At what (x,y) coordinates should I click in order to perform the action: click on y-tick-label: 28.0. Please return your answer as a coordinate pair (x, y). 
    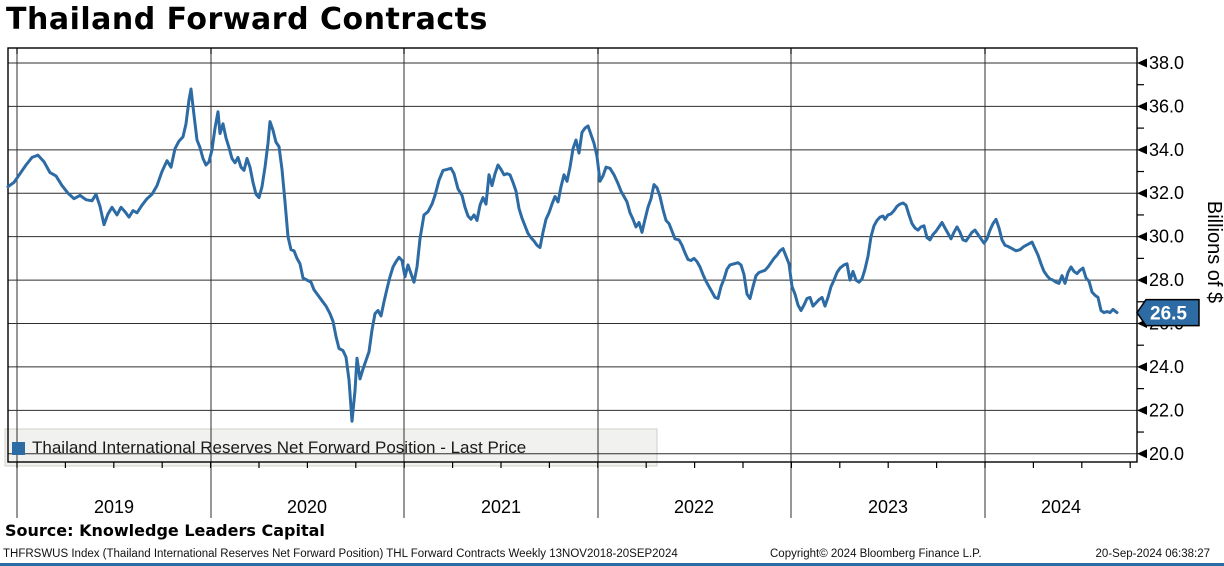
    Looking at the image, I should click on (1166, 280).